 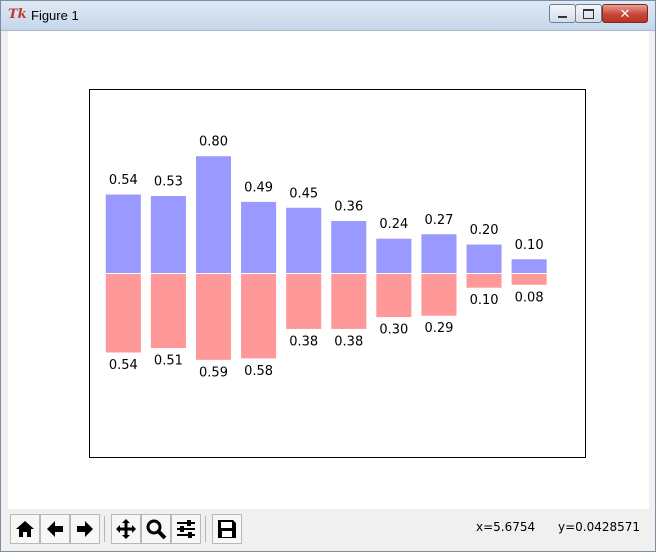 I want to click on bar-value-label: 0.24, so click(x=393, y=224).